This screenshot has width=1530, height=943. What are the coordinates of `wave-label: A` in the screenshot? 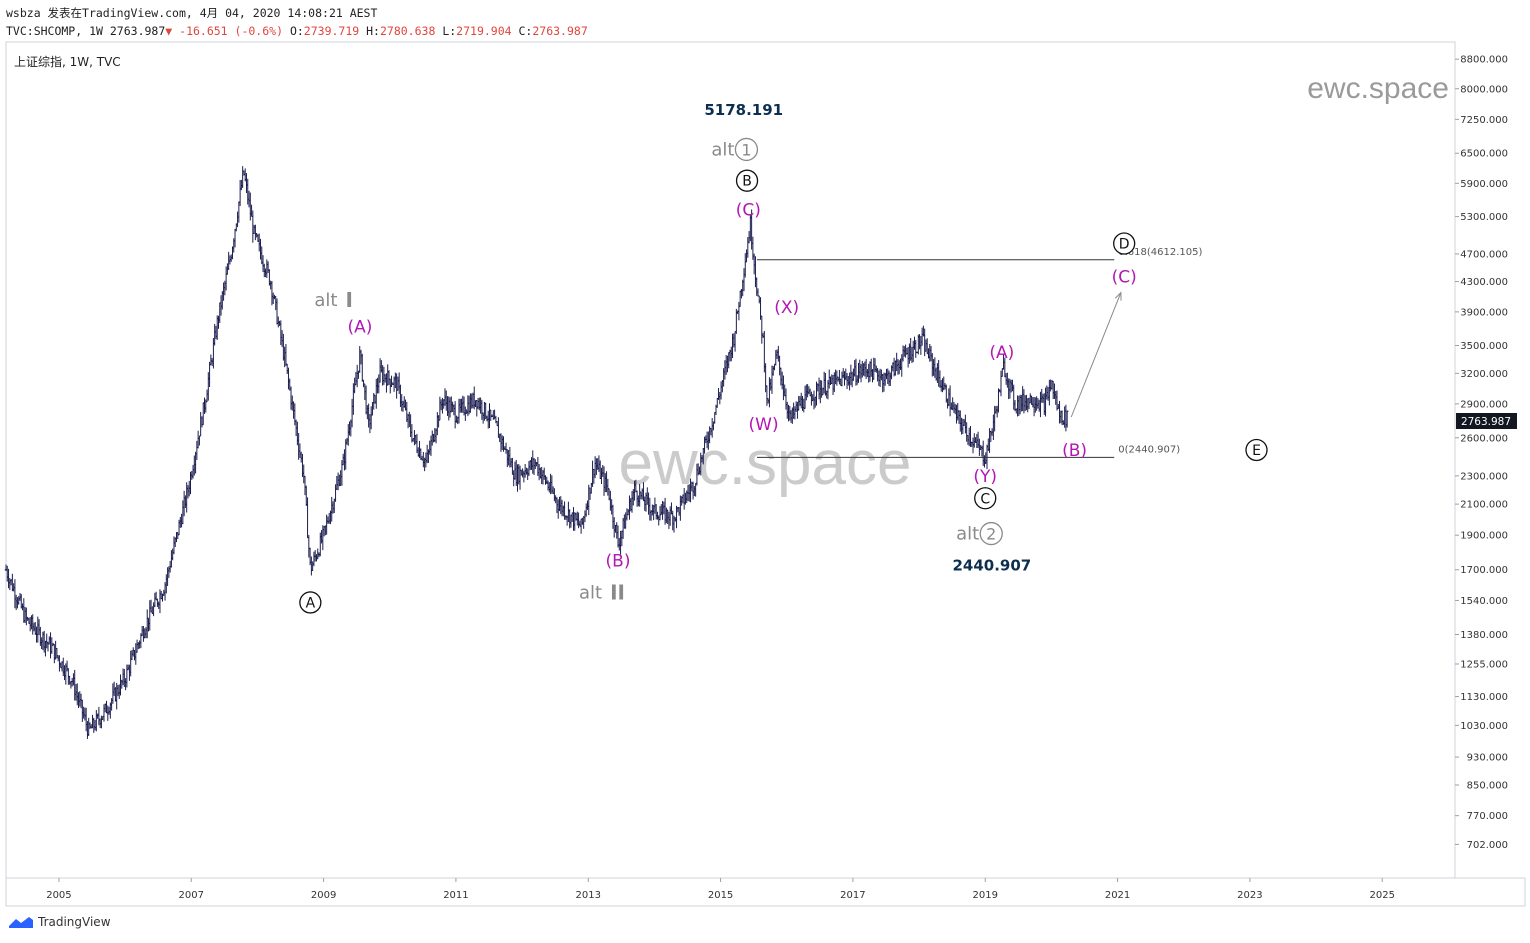 It's located at (311, 603).